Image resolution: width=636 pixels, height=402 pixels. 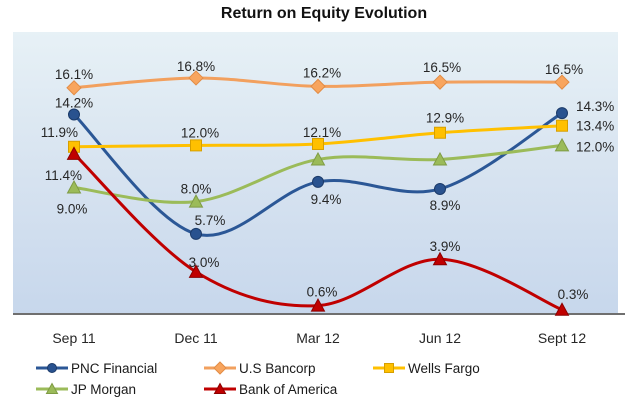 What do you see at coordinates (326, 199) in the screenshot?
I see `data-label: 9.4%` at bounding box center [326, 199].